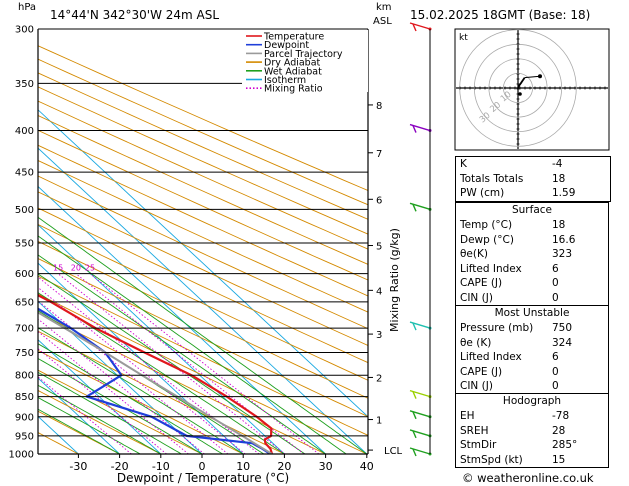 The width and height of the screenshot is (629, 486). What do you see at coordinates (565, 445) in the screenshot?
I see `hodograph-param-value: 285°` at bounding box center [565, 445].